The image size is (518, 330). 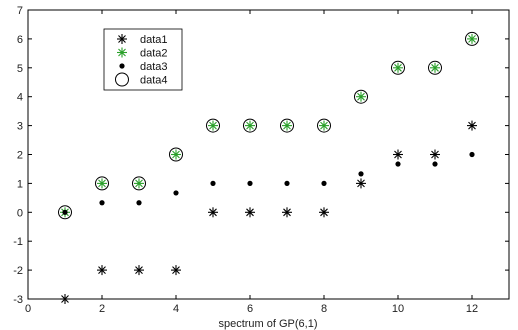 I want to click on legend-label-data1: data1, so click(x=154, y=40).